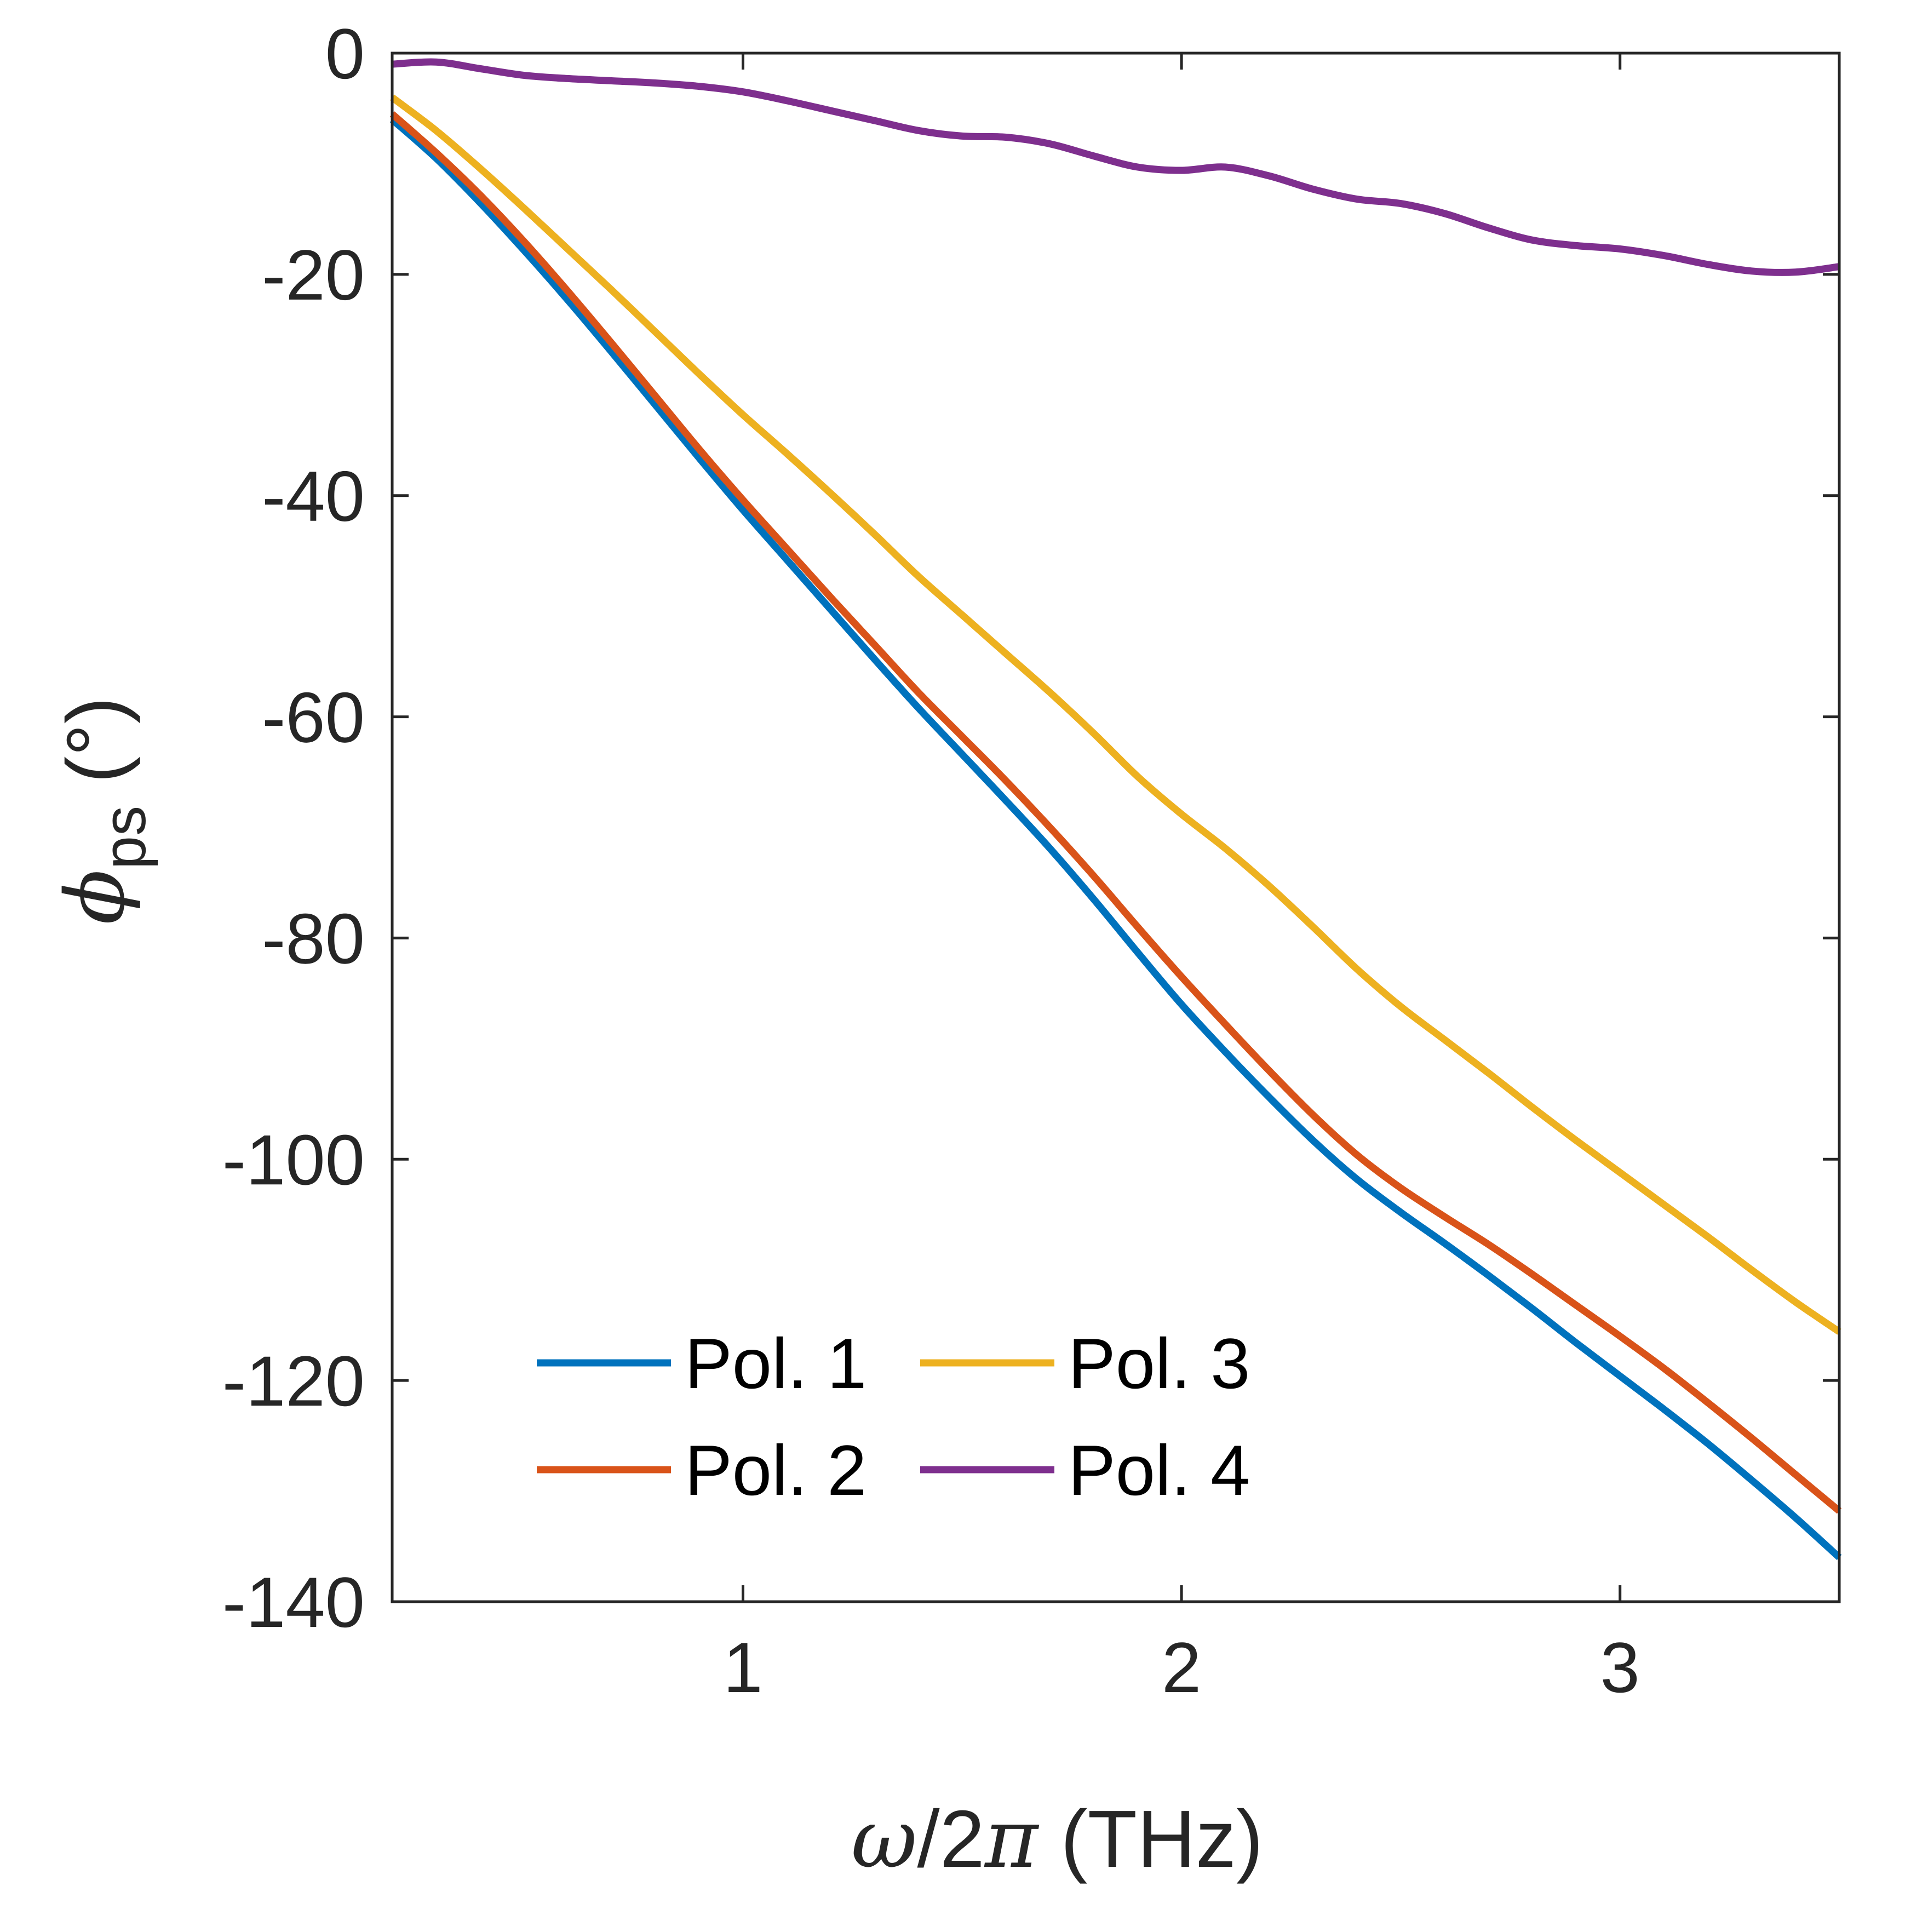  What do you see at coordinates (742, 1667) in the screenshot?
I see `x-tick-label: 1` at bounding box center [742, 1667].